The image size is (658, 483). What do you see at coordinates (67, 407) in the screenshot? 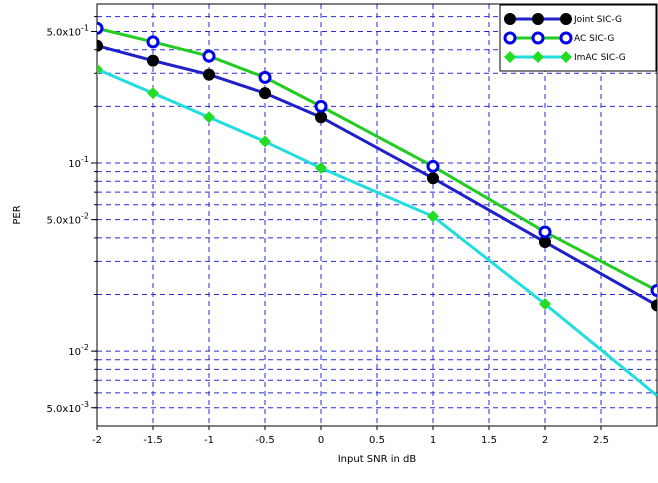
I see `y-tick-label: 5.0x10⁻³` at bounding box center [67, 407].